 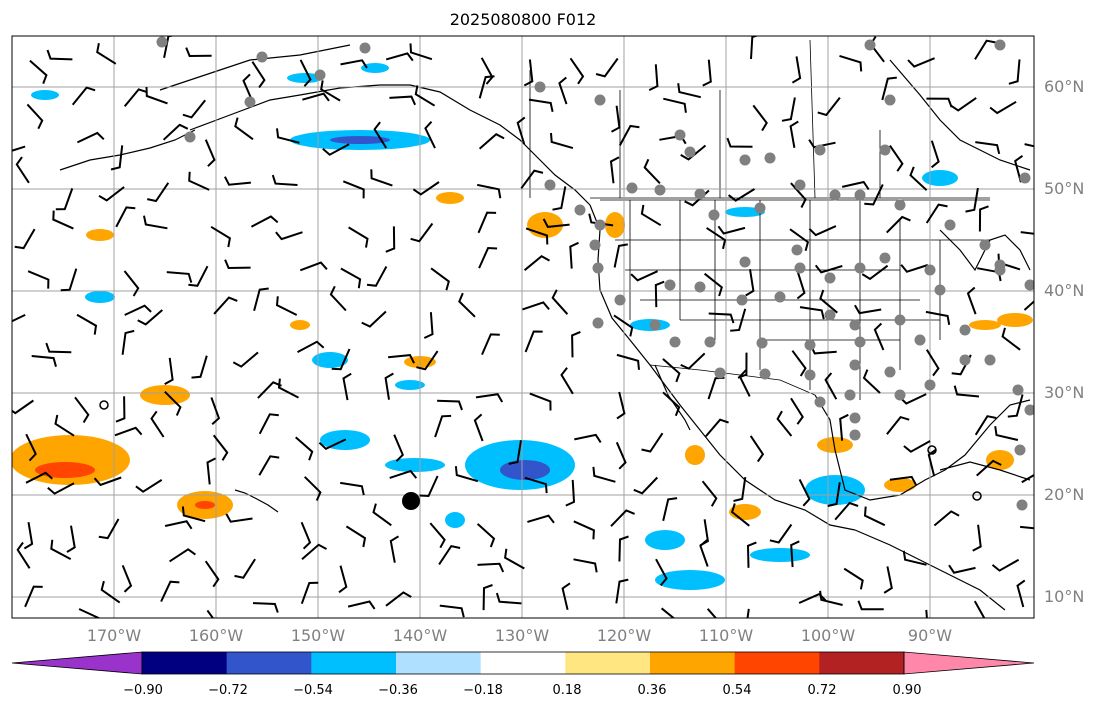 What do you see at coordinates (922, 447) in the screenshot?
I see `coastline-gulf` at bounding box center [922, 447].